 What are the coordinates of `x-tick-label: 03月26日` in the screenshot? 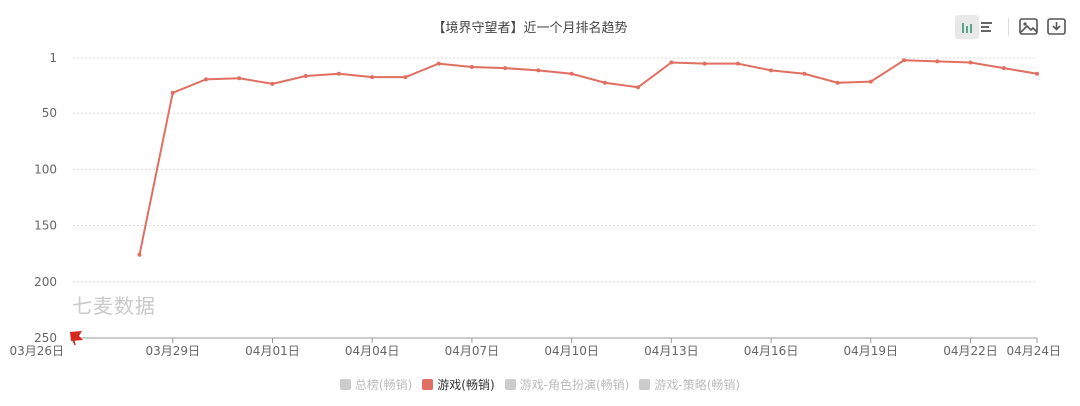 It's located at (36, 351).